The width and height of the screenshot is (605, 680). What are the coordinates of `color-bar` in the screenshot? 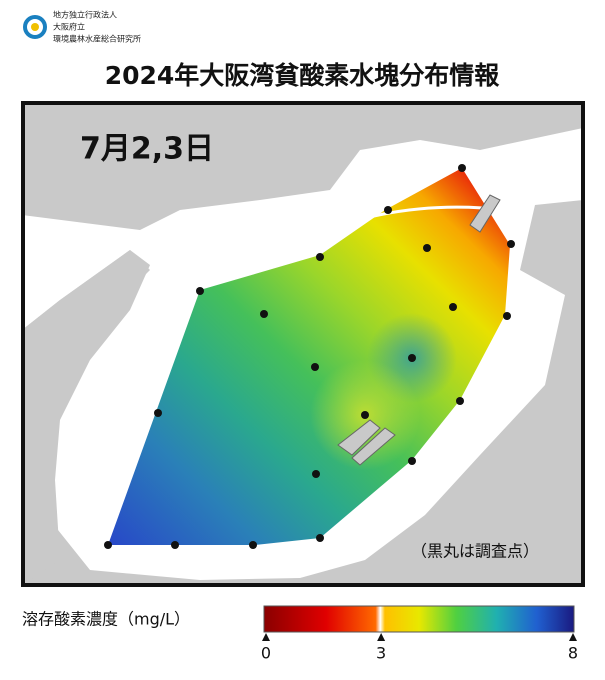 It's located at (419, 619).